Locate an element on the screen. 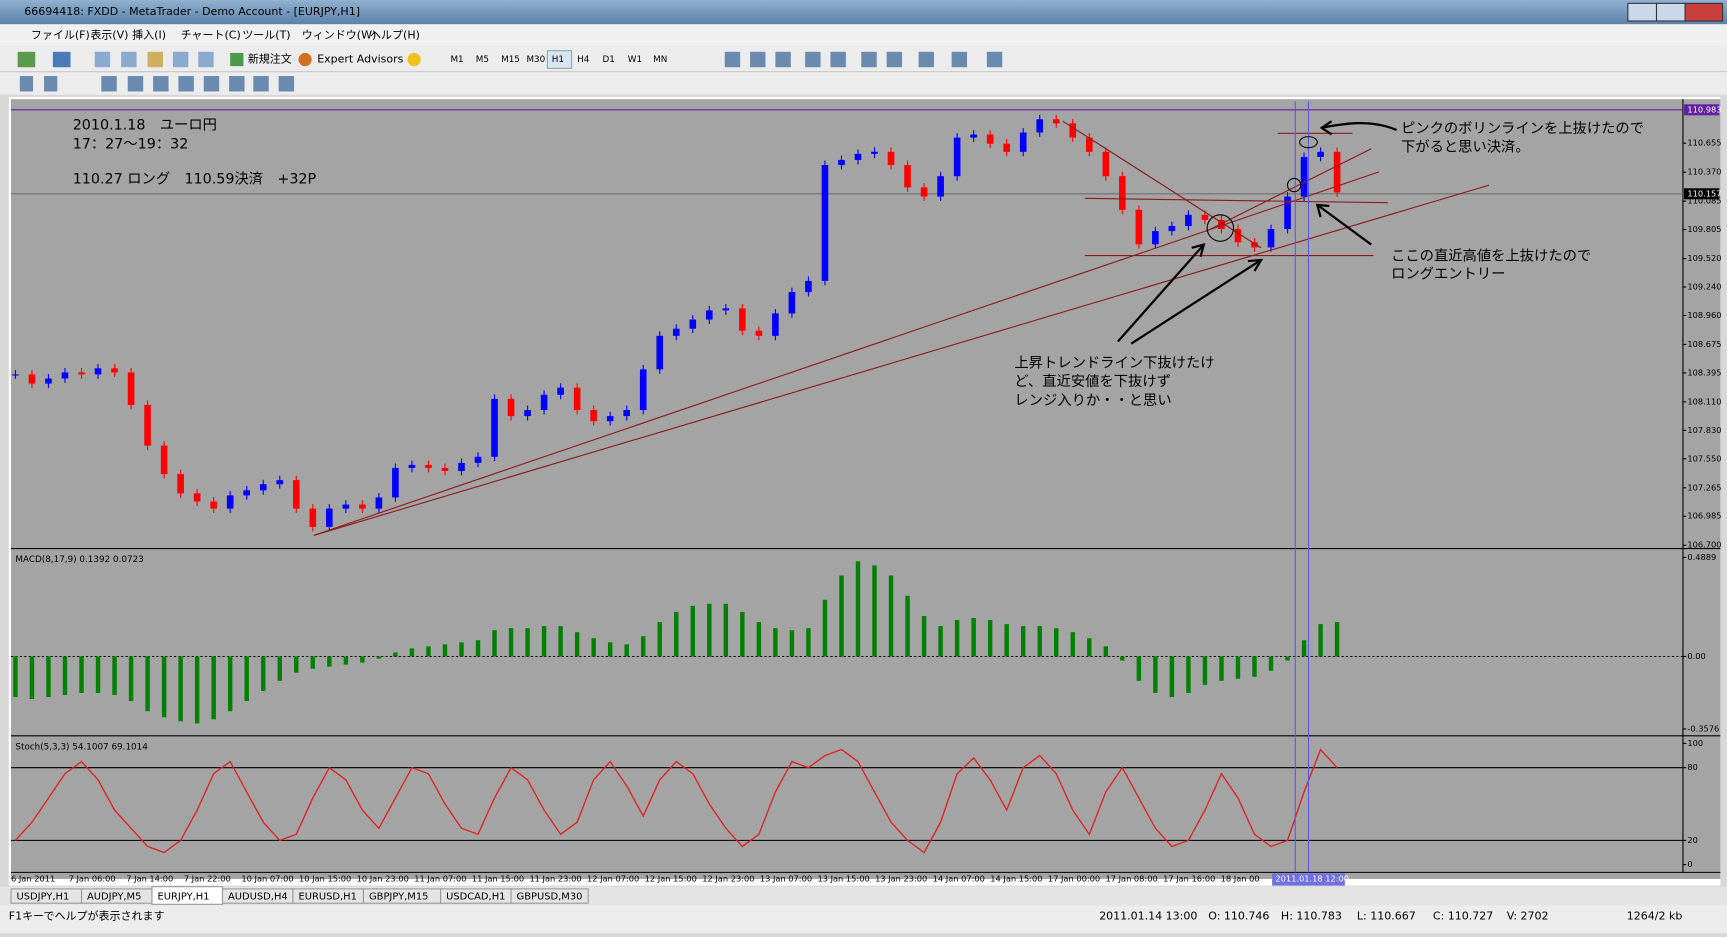 This screenshot has height=937, width=1727. stoch-tick-label: 20 is located at coordinates (1692, 840).